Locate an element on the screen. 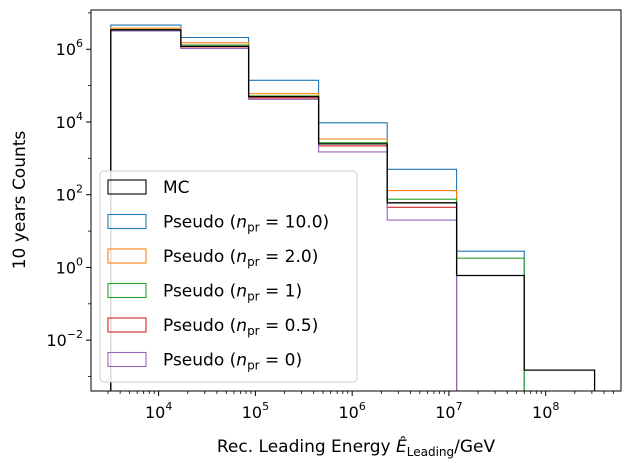 This screenshot has height=470, width=630. y-tick-label: 10⁰ is located at coordinates (69, 266).